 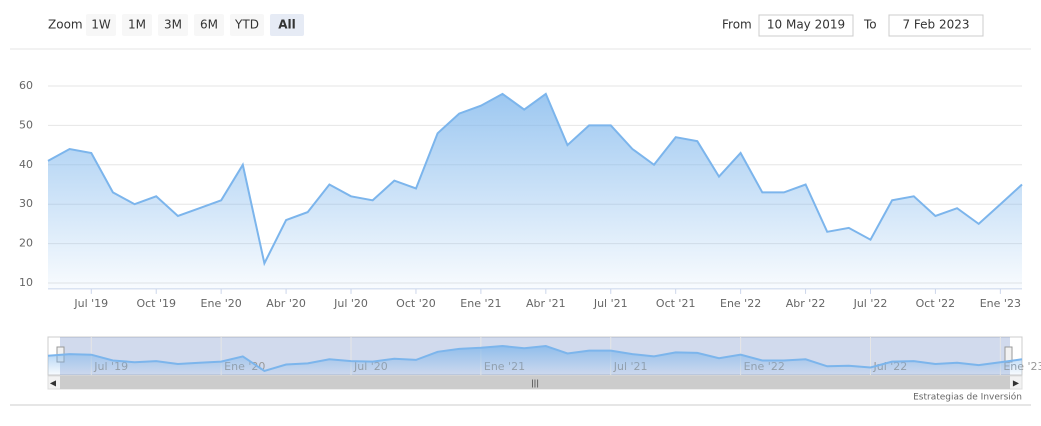 I want to click on from-label: From, so click(x=737, y=25).